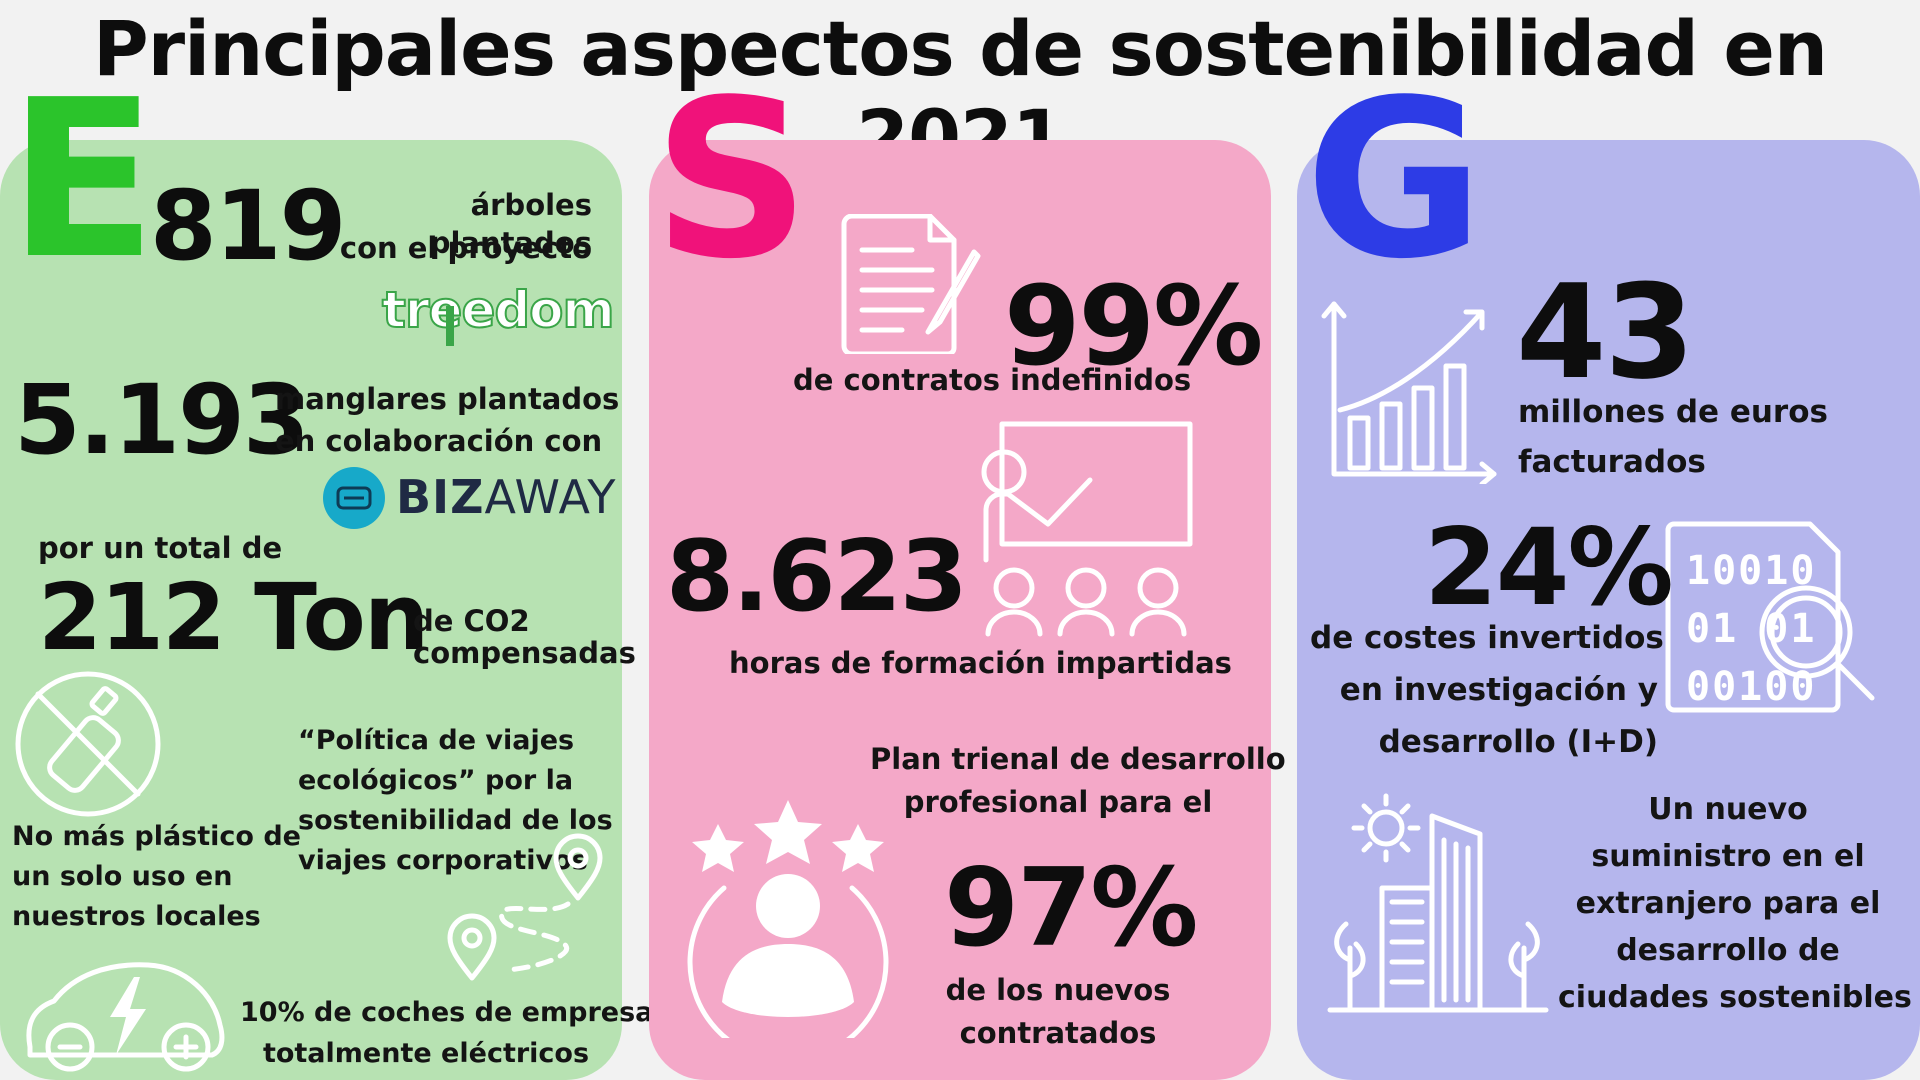 Image resolution: width=1920 pixels, height=1080 pixels. Describe the element at coordinates (354, 498) in the screenshot. I see `bizaway-logo-icon` at that location.